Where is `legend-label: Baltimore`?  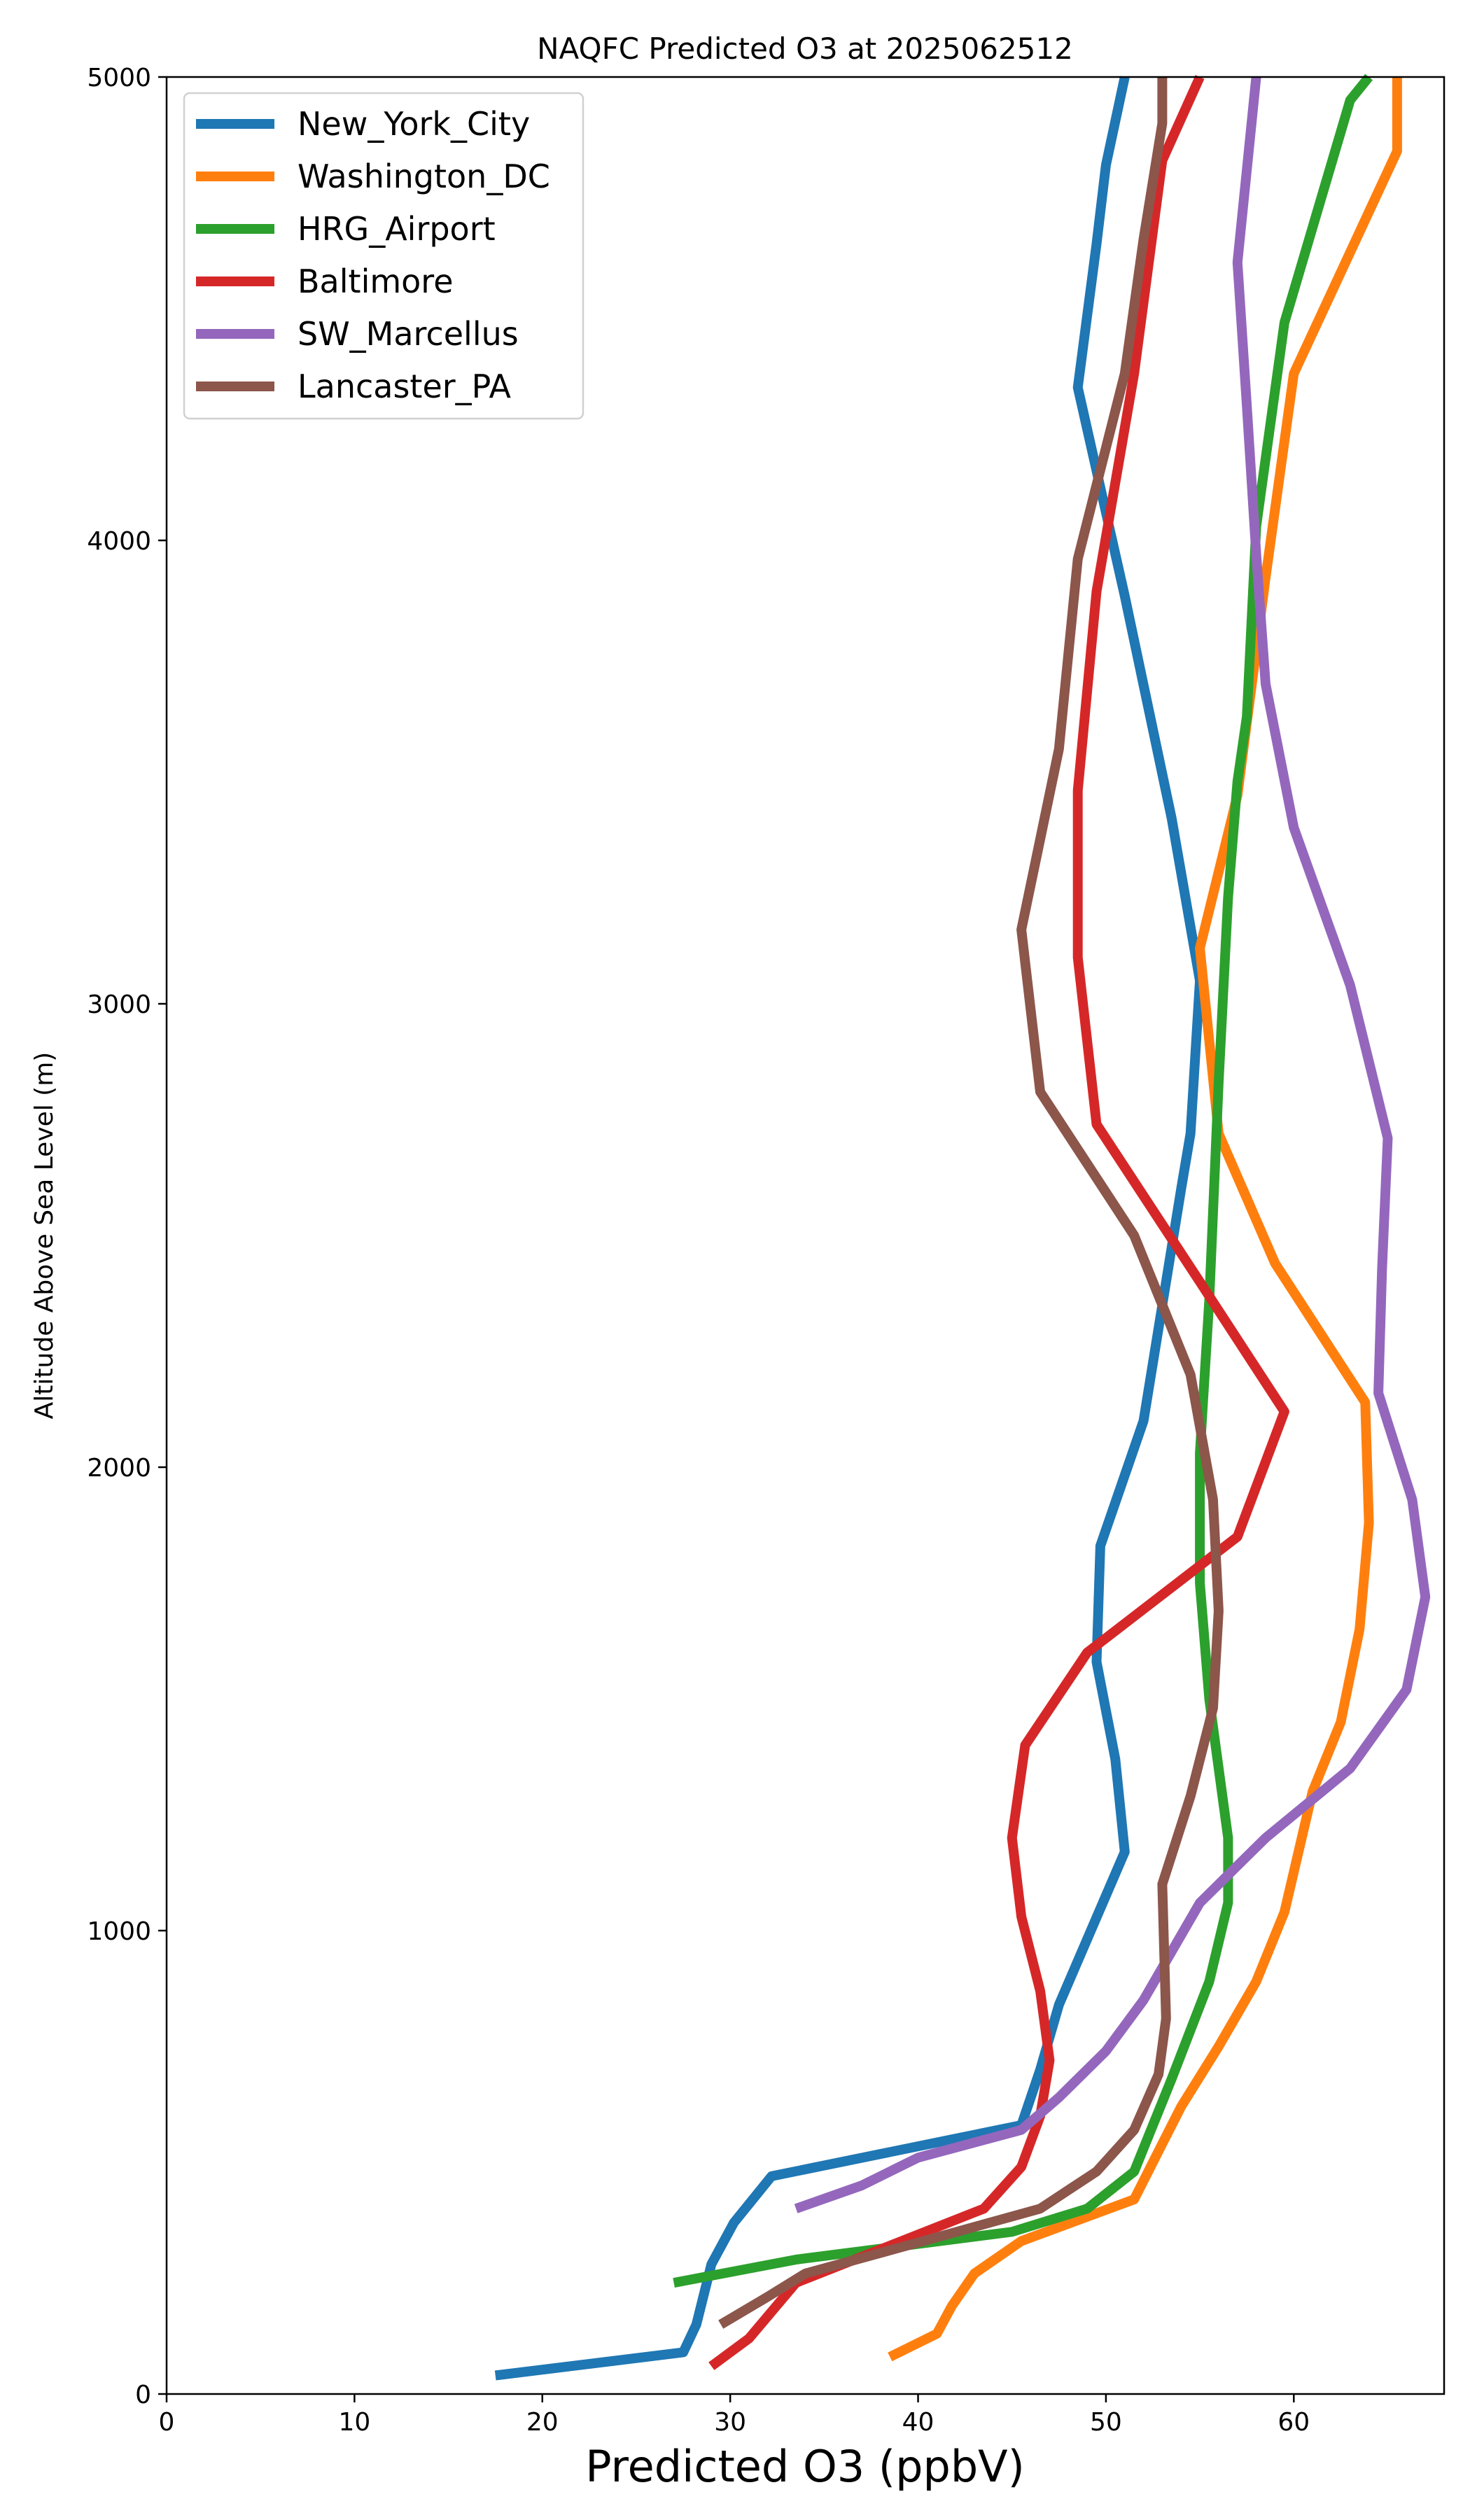
legend-label: Baltimore is located at coordinates (376, 281).